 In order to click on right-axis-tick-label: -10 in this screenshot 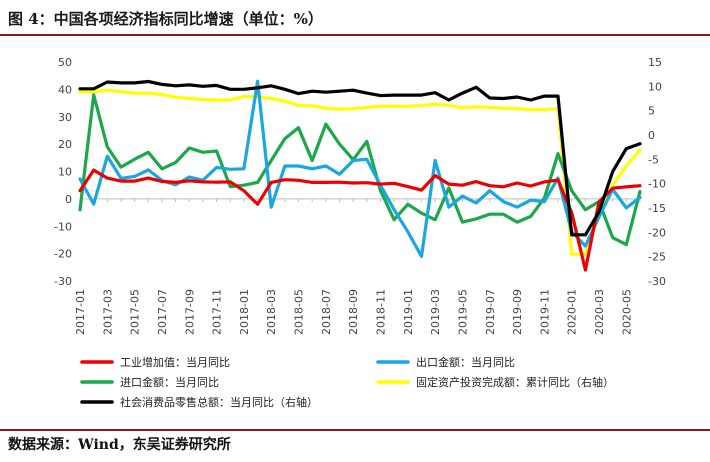, I will do `click(657, 184)`.